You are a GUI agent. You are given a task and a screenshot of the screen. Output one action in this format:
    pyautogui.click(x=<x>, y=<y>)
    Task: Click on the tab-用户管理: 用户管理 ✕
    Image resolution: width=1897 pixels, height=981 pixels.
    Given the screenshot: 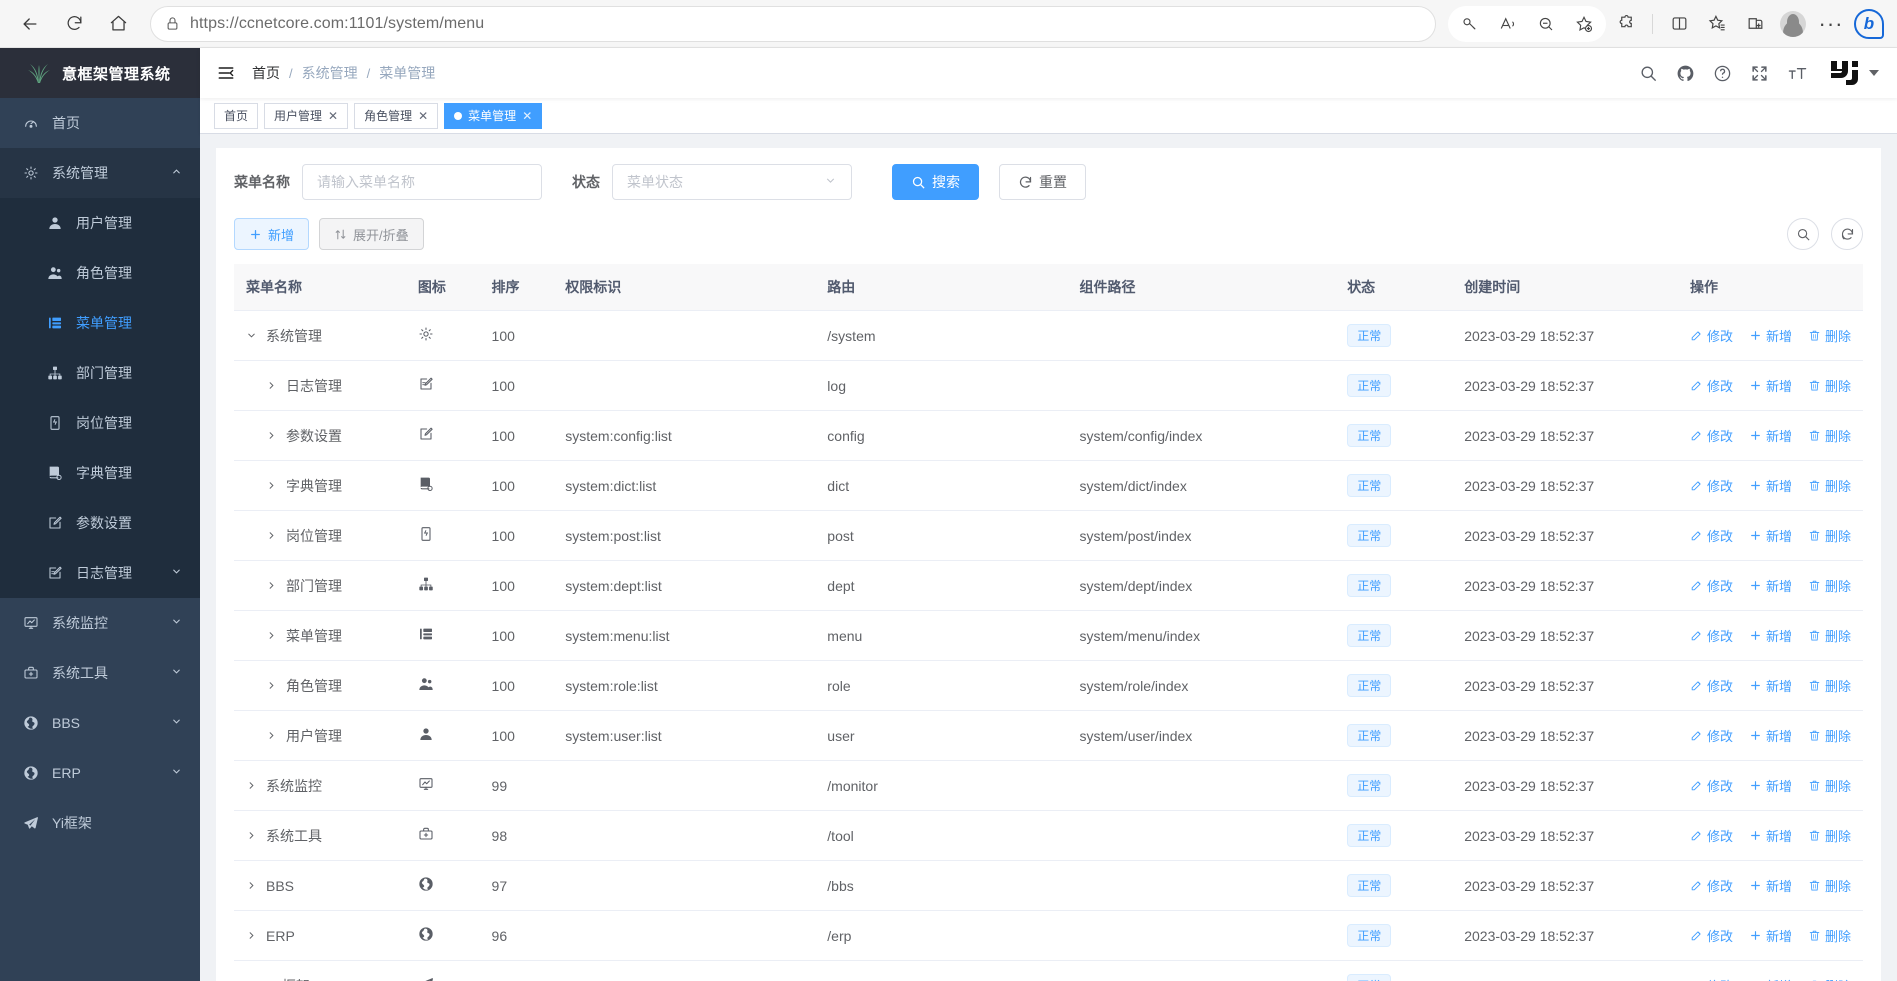 What is the action you would take?
    pyautogui.click(x=306, y=115)
    